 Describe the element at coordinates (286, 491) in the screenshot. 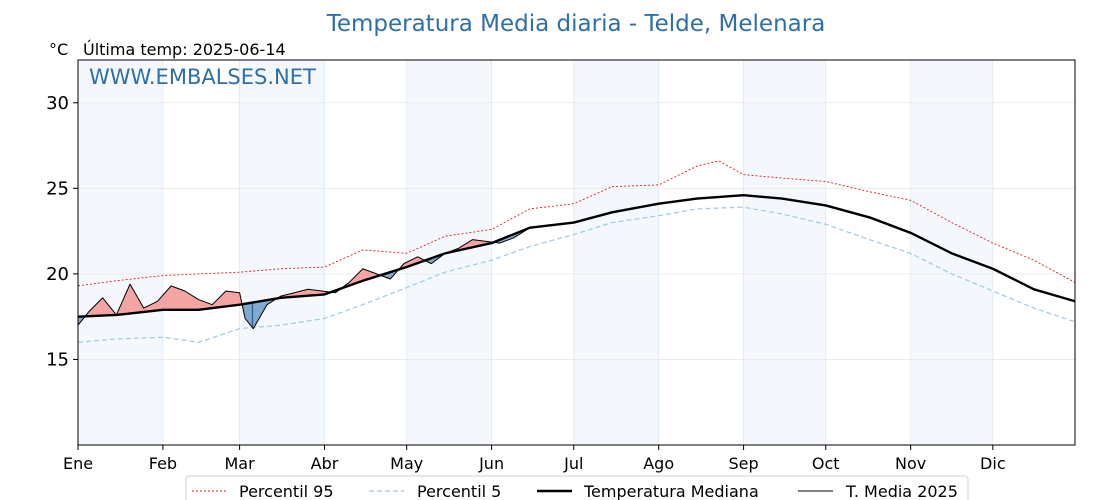

I see `legend-p95-label: Percentil 95` at that location.